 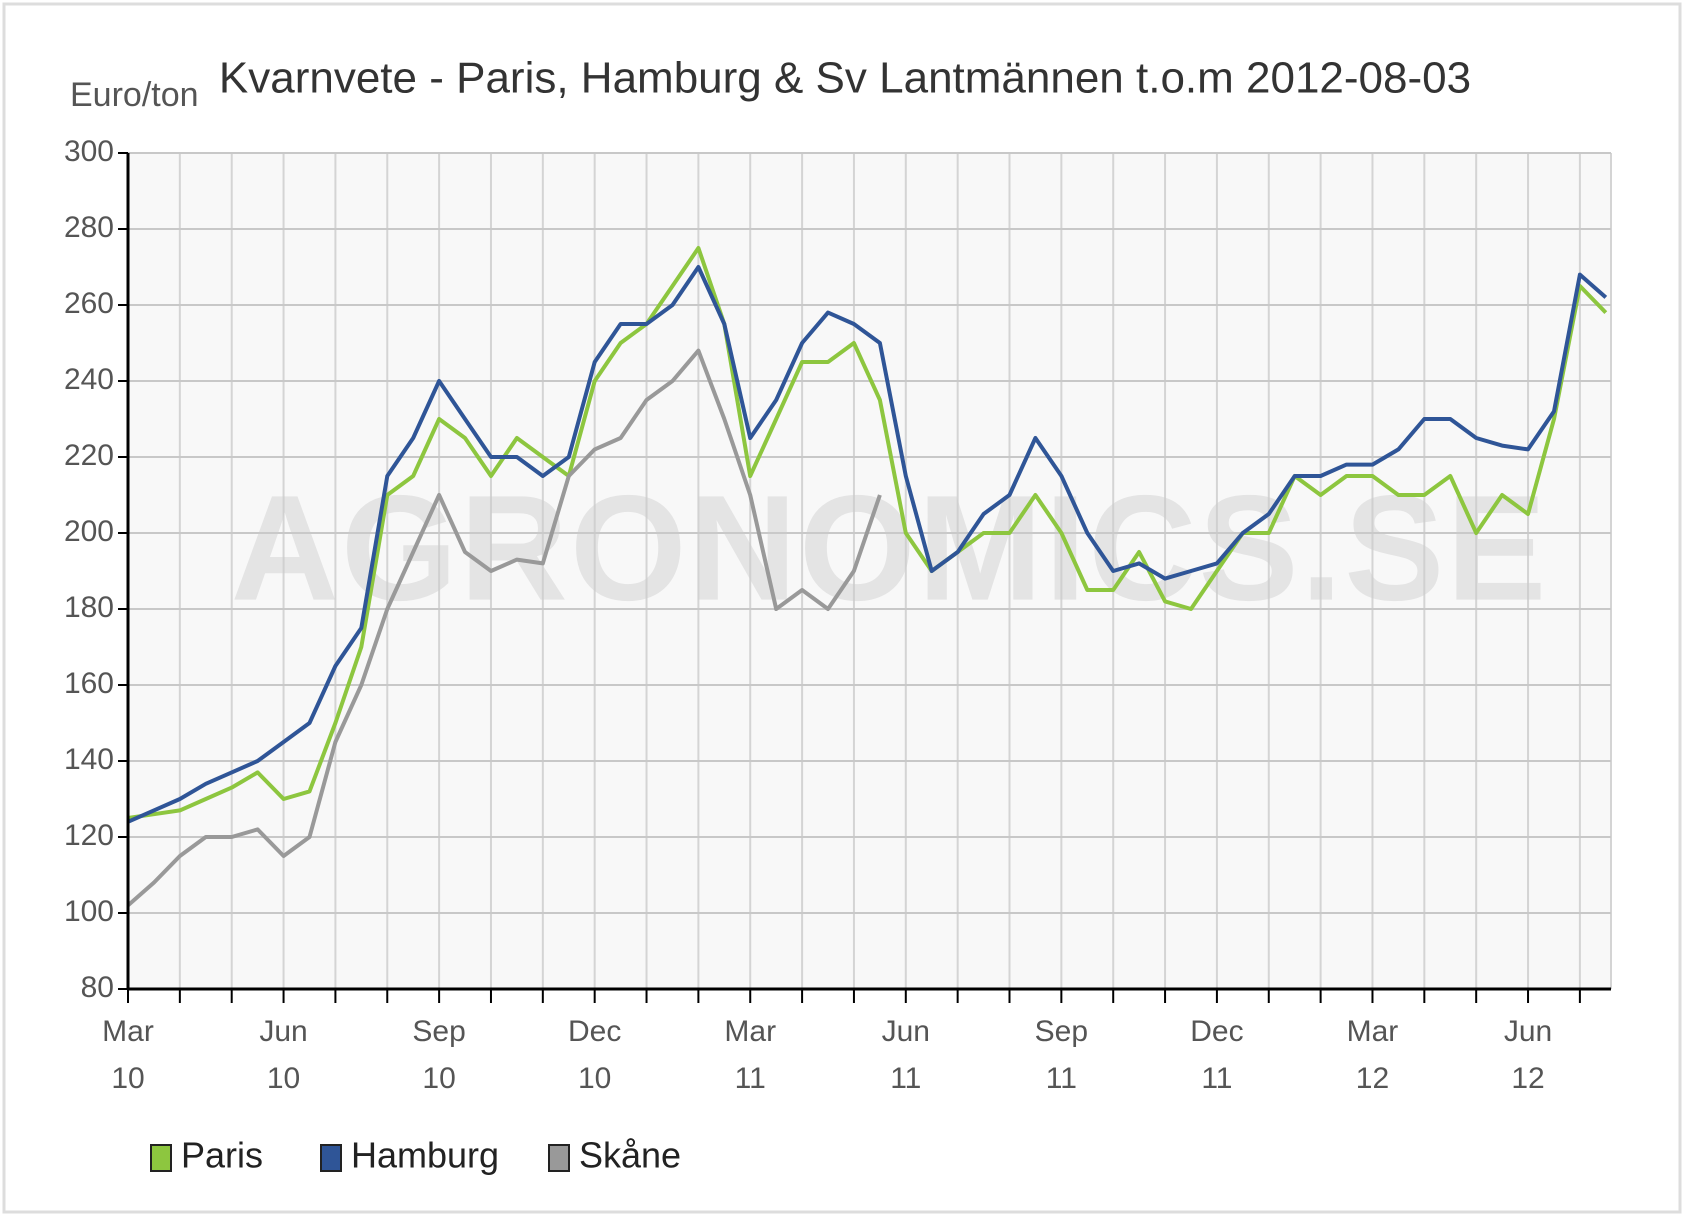 I want to click on y-tick-label: 240, so click(x=89, y=379).